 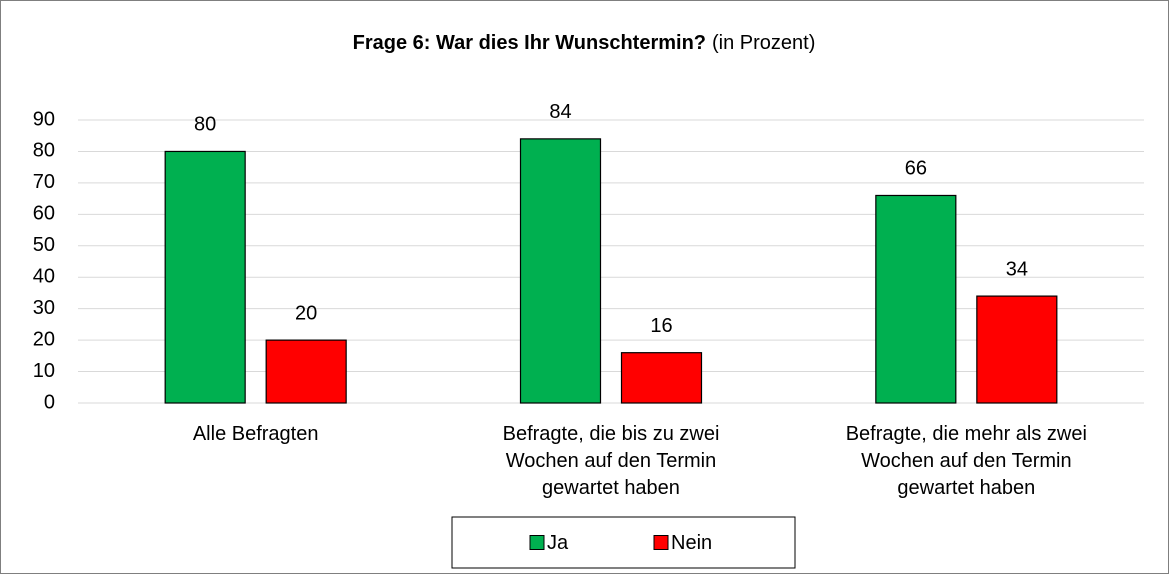 What do you see at coordinates (661, 326) in the screenshot?
I see `value-label: 16` at bounding box center [661, 326].